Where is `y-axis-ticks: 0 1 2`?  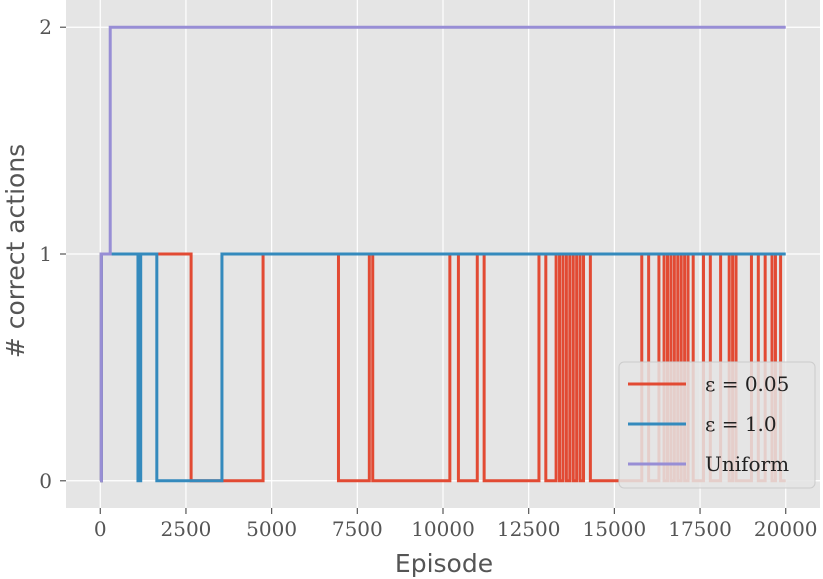
y-axis-ticks: 0 1 2 is located at coordinates (52, 254).